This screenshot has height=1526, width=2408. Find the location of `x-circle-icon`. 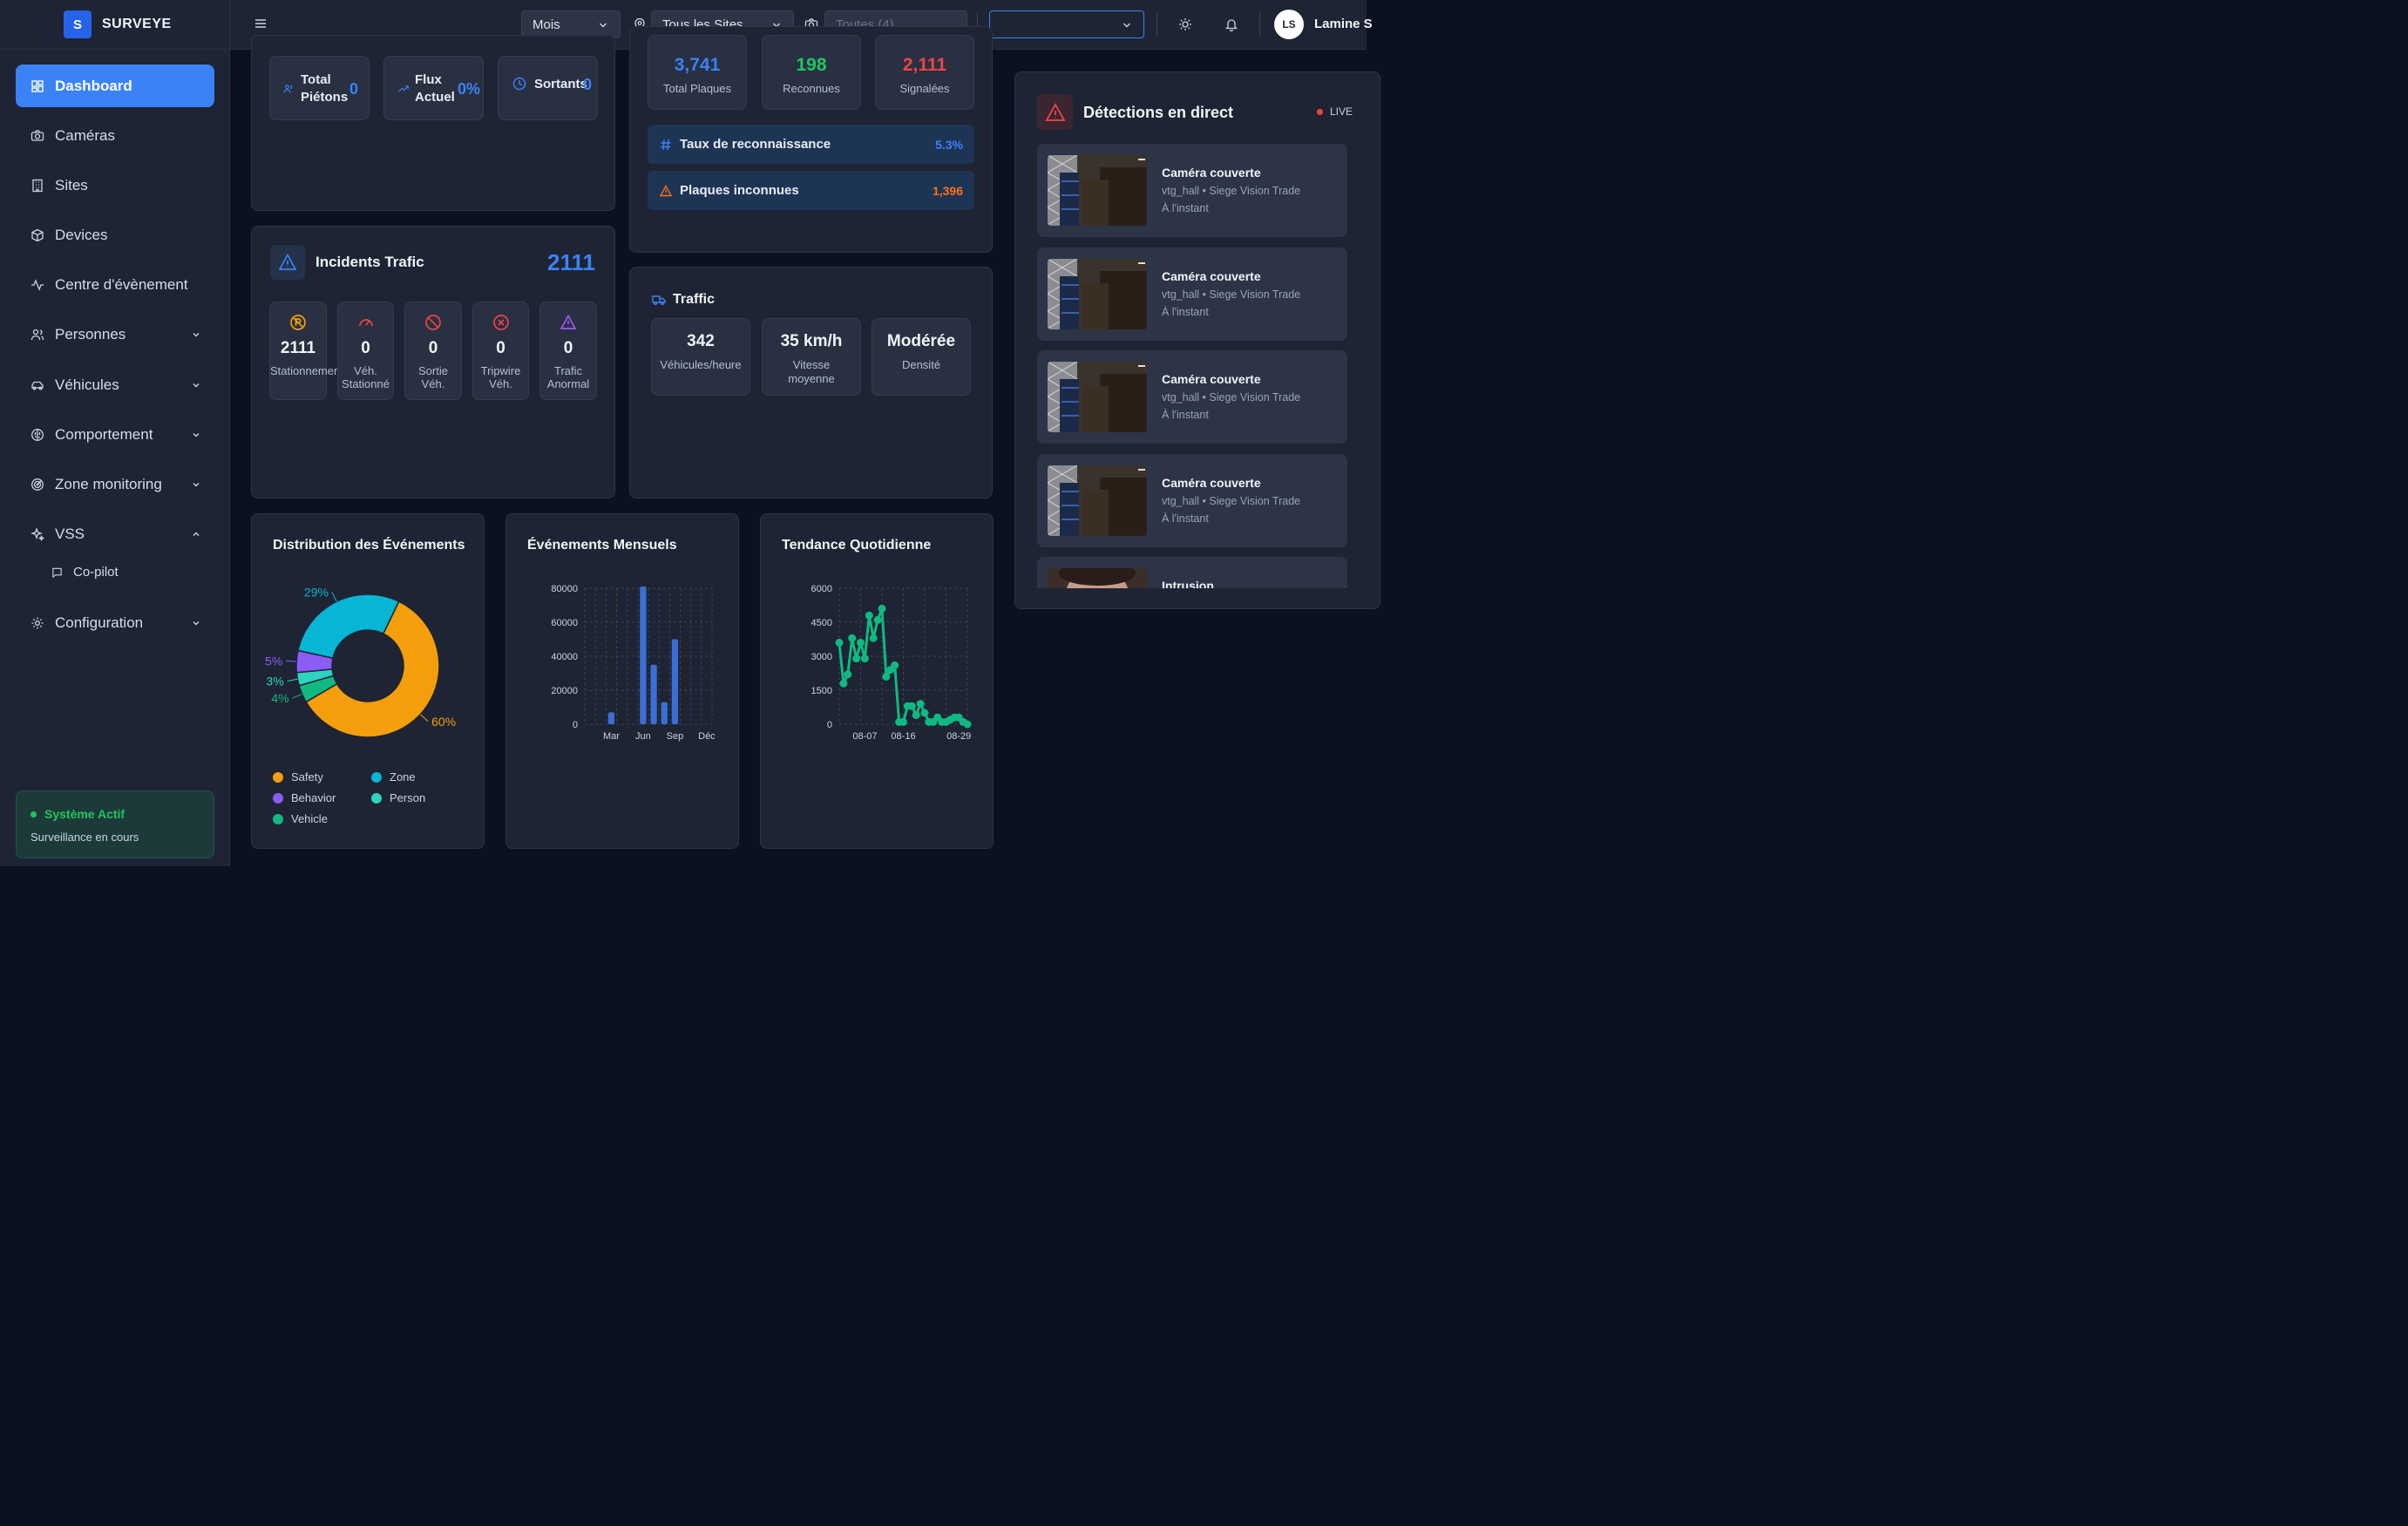

x-circle-icon is located at coordinates (501, 322).